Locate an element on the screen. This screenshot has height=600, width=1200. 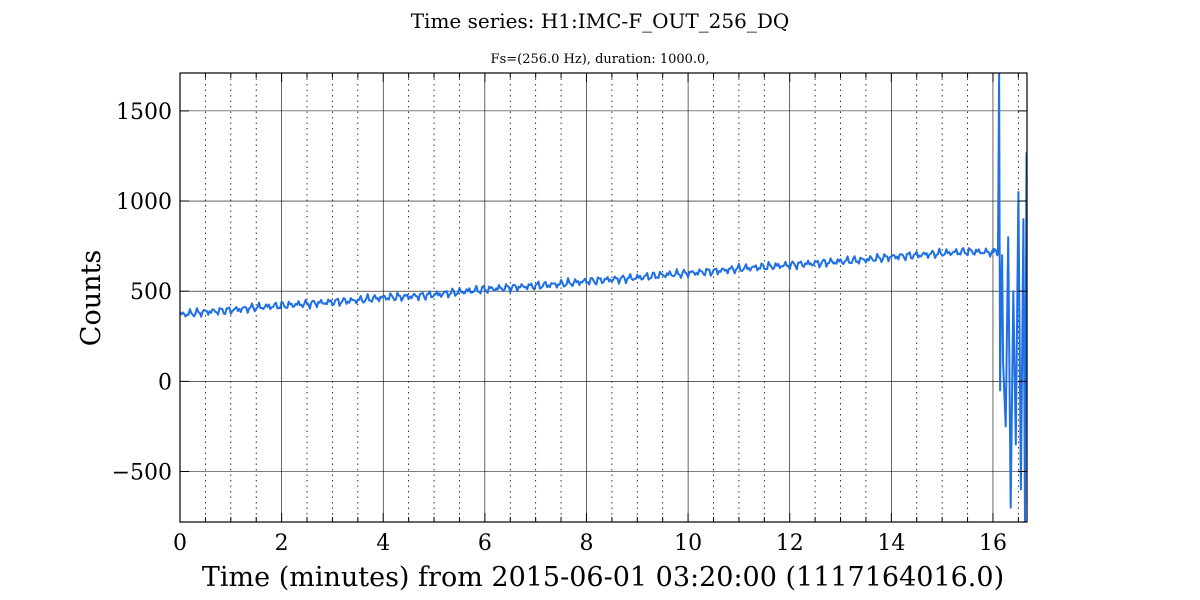
y-tick-label: 1500 is located at coordinates (144, 112).